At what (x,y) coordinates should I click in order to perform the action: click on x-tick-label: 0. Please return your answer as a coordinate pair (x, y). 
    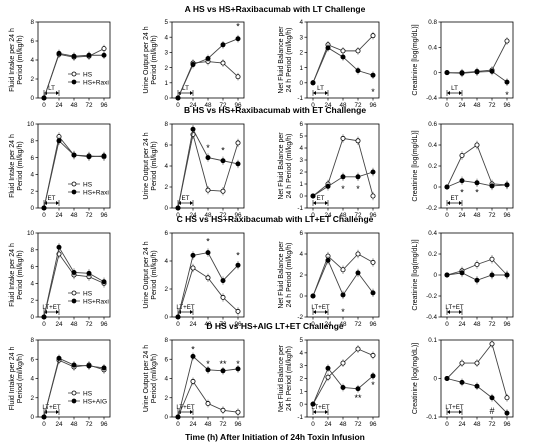
    Looking at the image, I should click on (178, 424).